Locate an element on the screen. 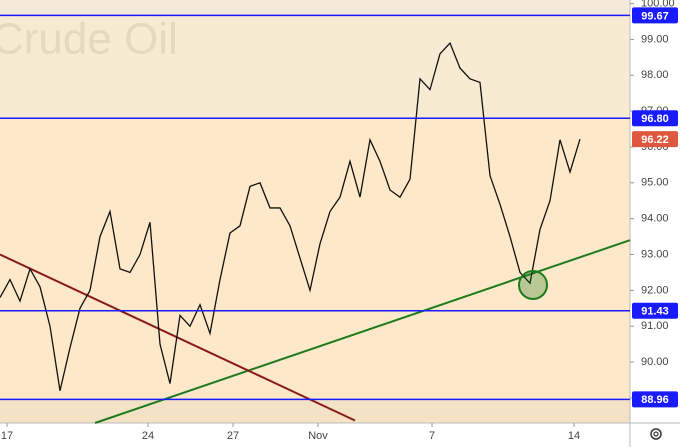  x-tick-label: Nov is located at coordinates (318, 436).